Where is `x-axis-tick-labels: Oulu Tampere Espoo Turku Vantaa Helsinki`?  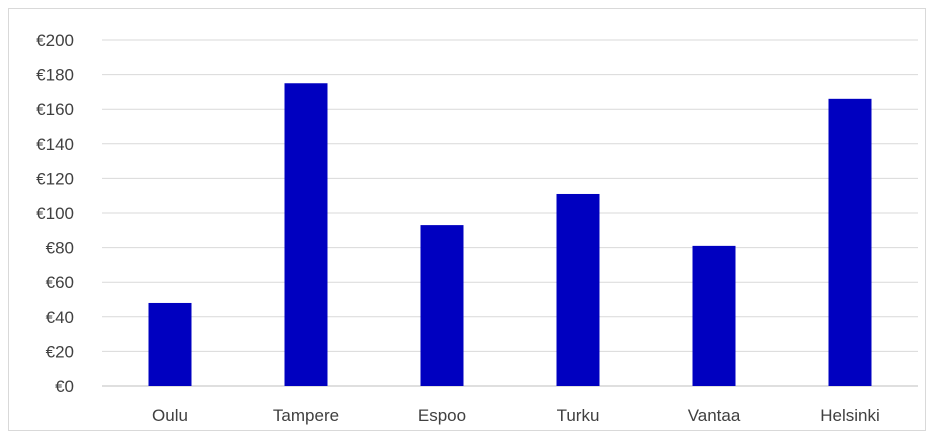
x-axis-tick-labels: Oulu Tampere Espoo Turku Vantaa Helsinki is located at coordinates (516, 415).